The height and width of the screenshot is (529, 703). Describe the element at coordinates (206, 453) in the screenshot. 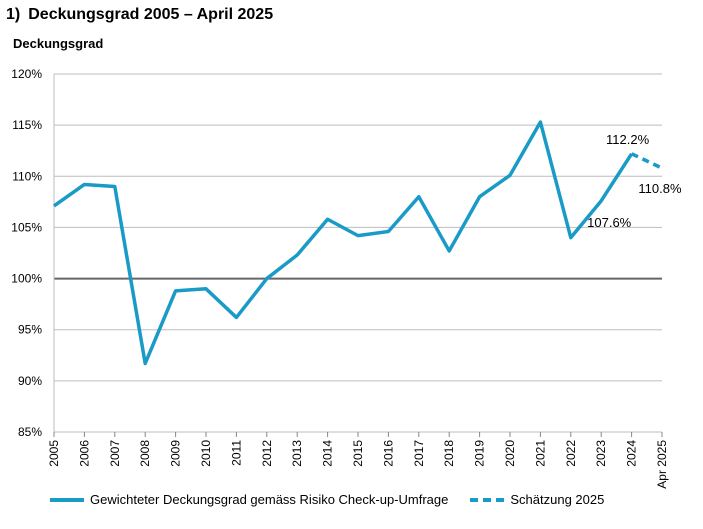

I see `x-tick-label: 2010` at that location.